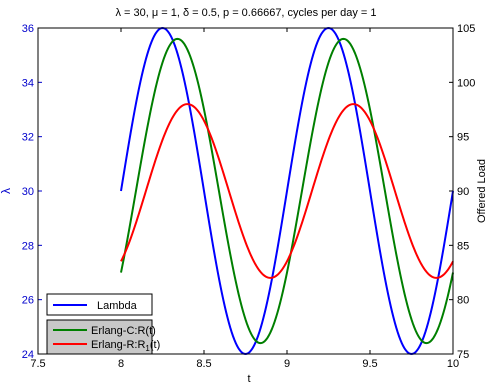  Describe the element at coordinates (28, 192) in the screenshot. I see `left-y-tick-label: 30` at that location.